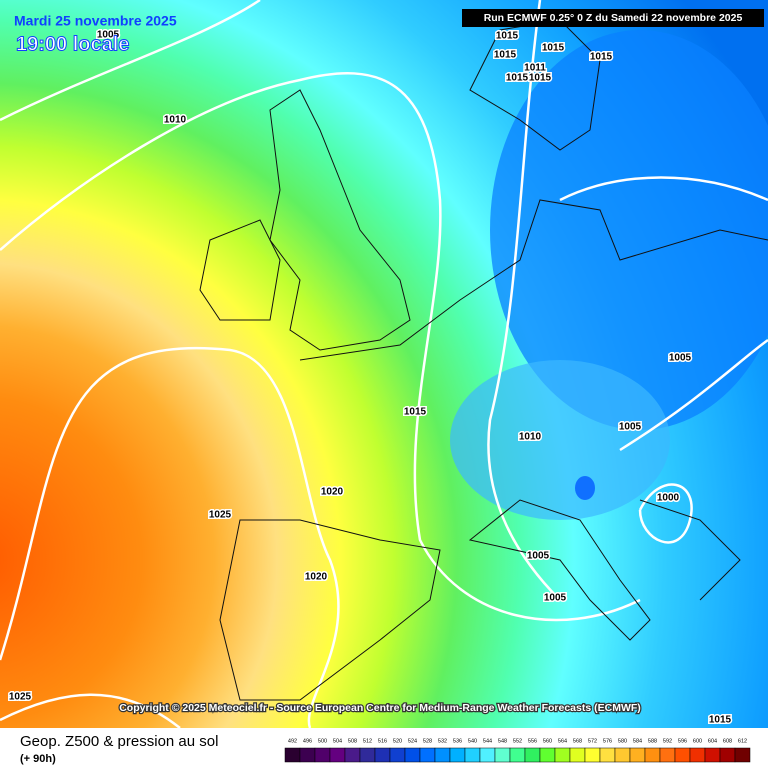 The width and height of the screenshot is (768, 773). Describe the element at coordinates (95, 21) in the screenshot. I see `forecast-date: Mardi 25 novembre 2025` at that location.